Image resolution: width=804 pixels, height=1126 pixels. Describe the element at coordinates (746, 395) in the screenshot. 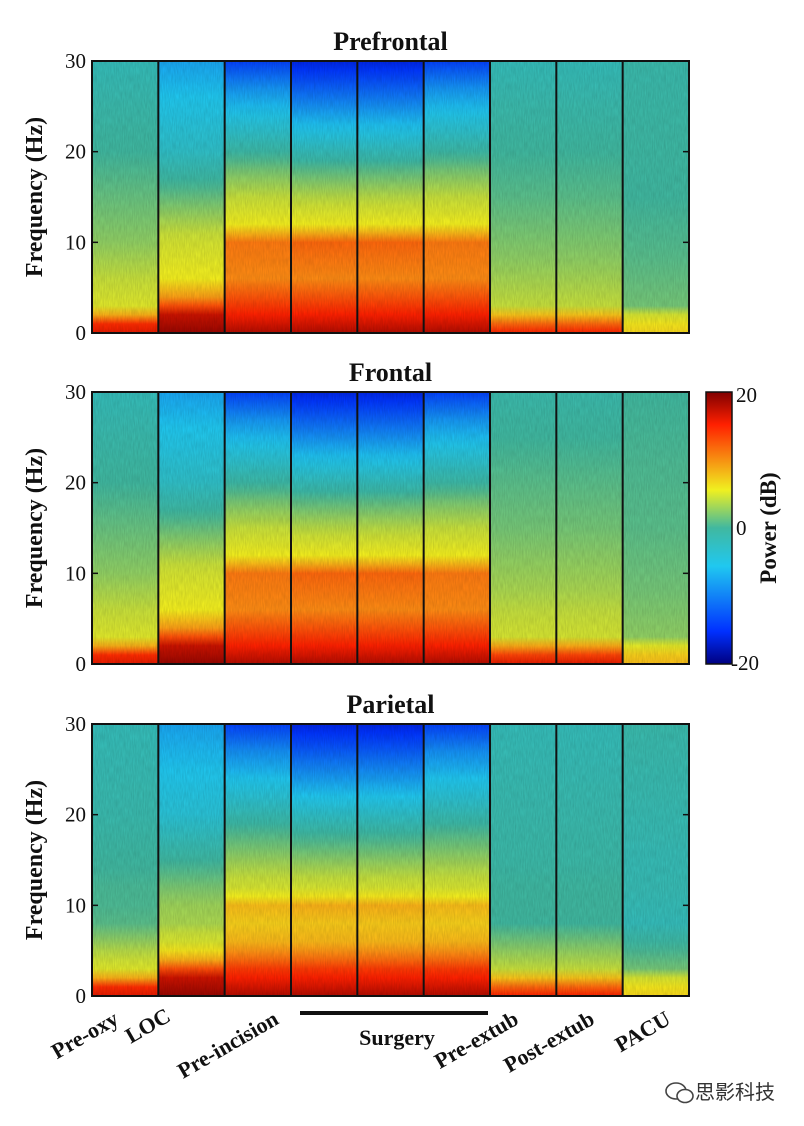

I see `colorbar-tick-max: 20` at that location.